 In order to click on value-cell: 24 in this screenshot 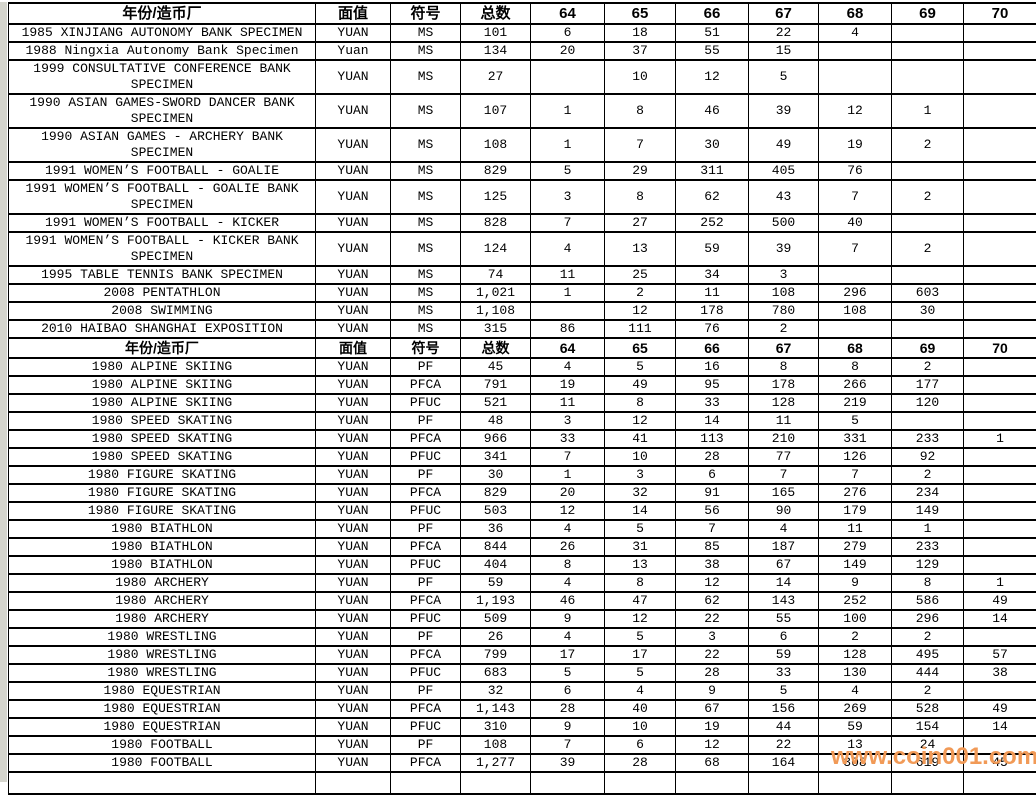, I will do `click(928, 745)`.